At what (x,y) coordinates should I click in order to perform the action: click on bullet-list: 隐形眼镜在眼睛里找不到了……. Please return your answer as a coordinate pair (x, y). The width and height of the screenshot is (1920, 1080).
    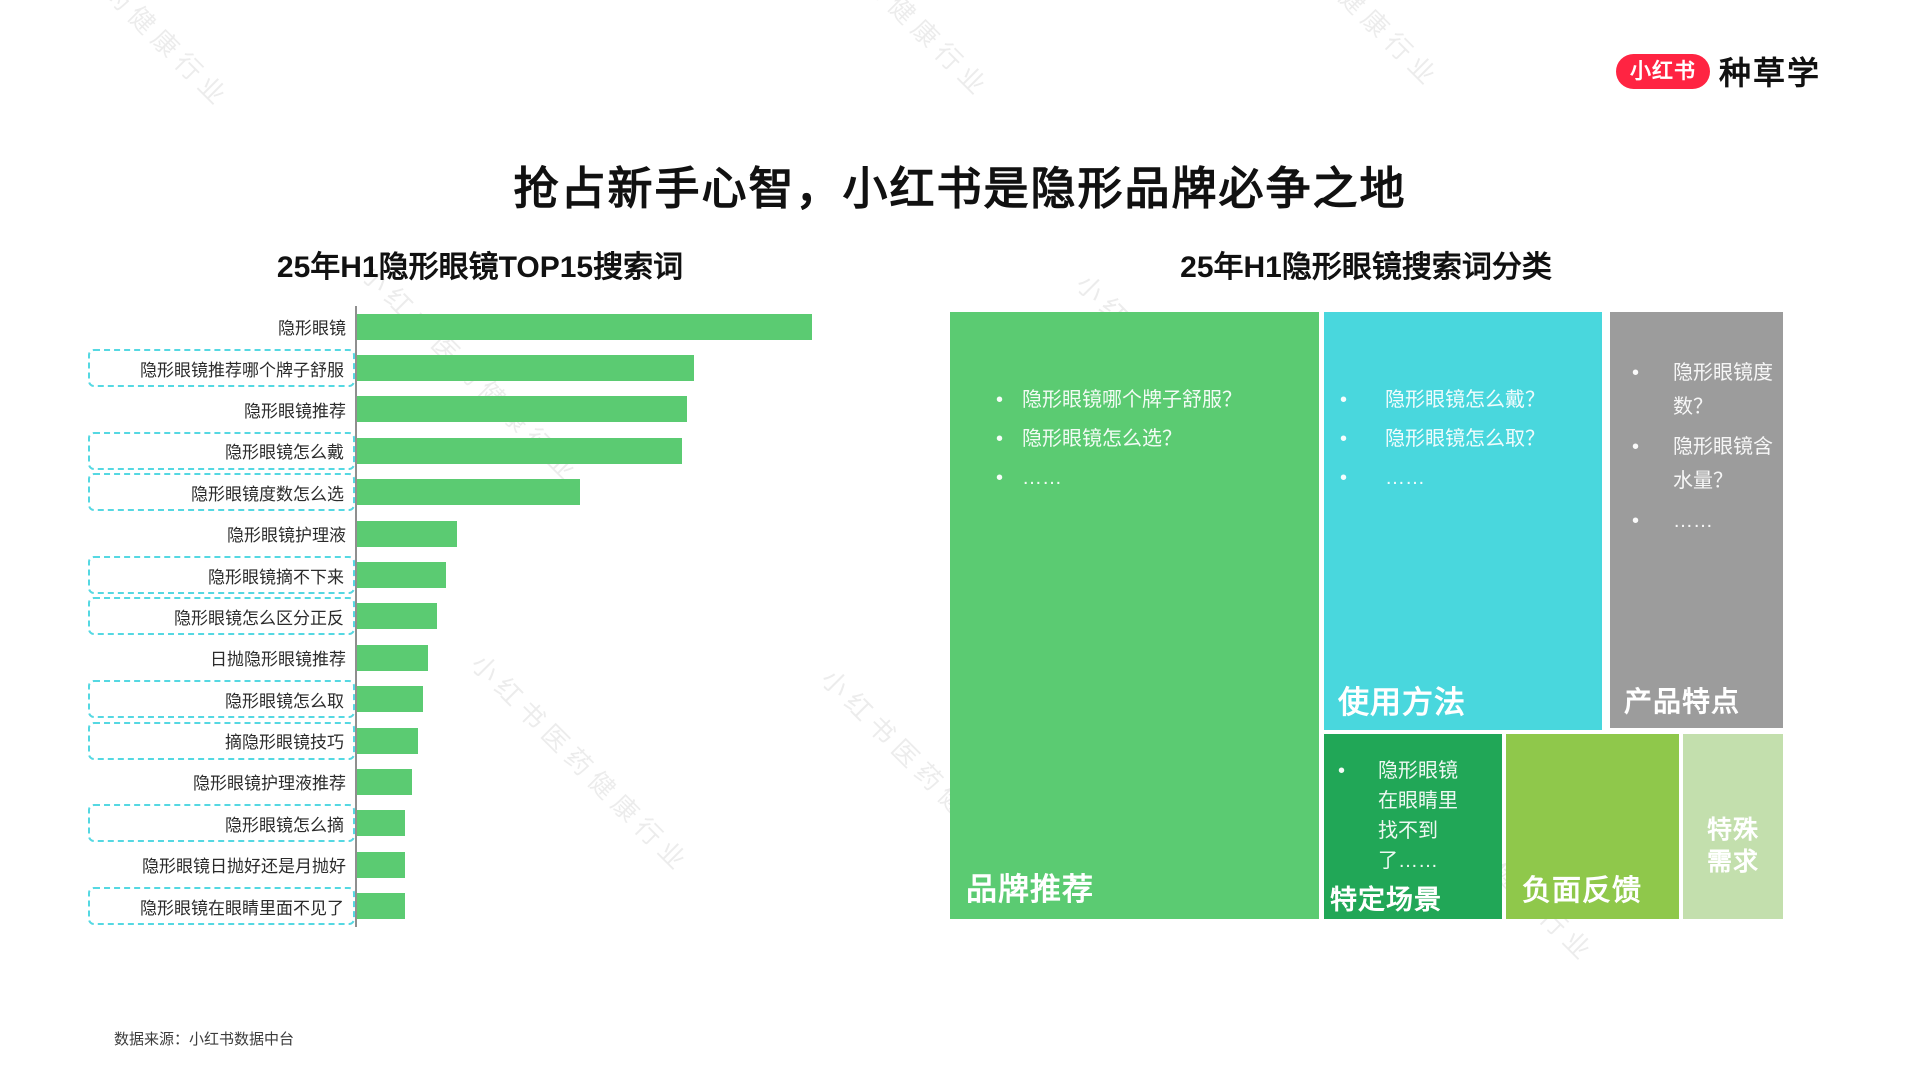
    Looking at the image, I should click on (1413, 816).